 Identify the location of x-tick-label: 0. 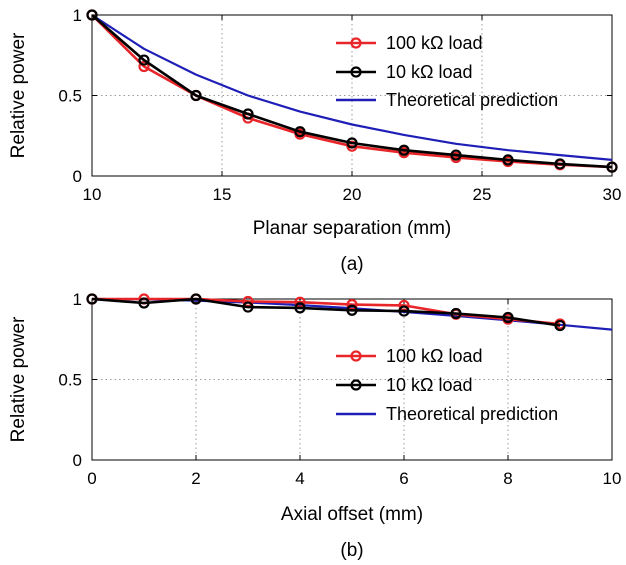
(91, 478).